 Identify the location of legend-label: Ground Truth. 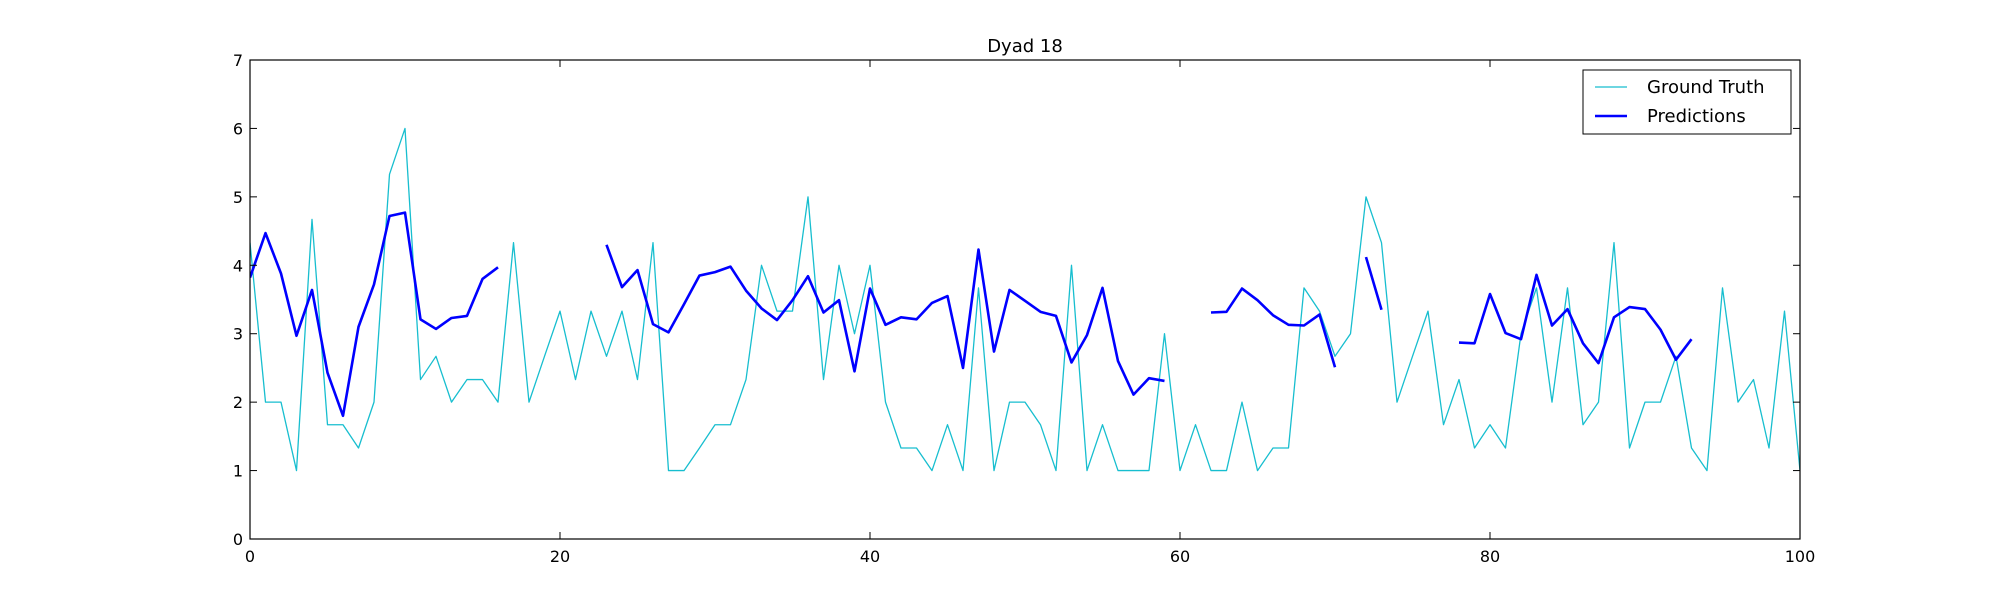
(1706, 87).